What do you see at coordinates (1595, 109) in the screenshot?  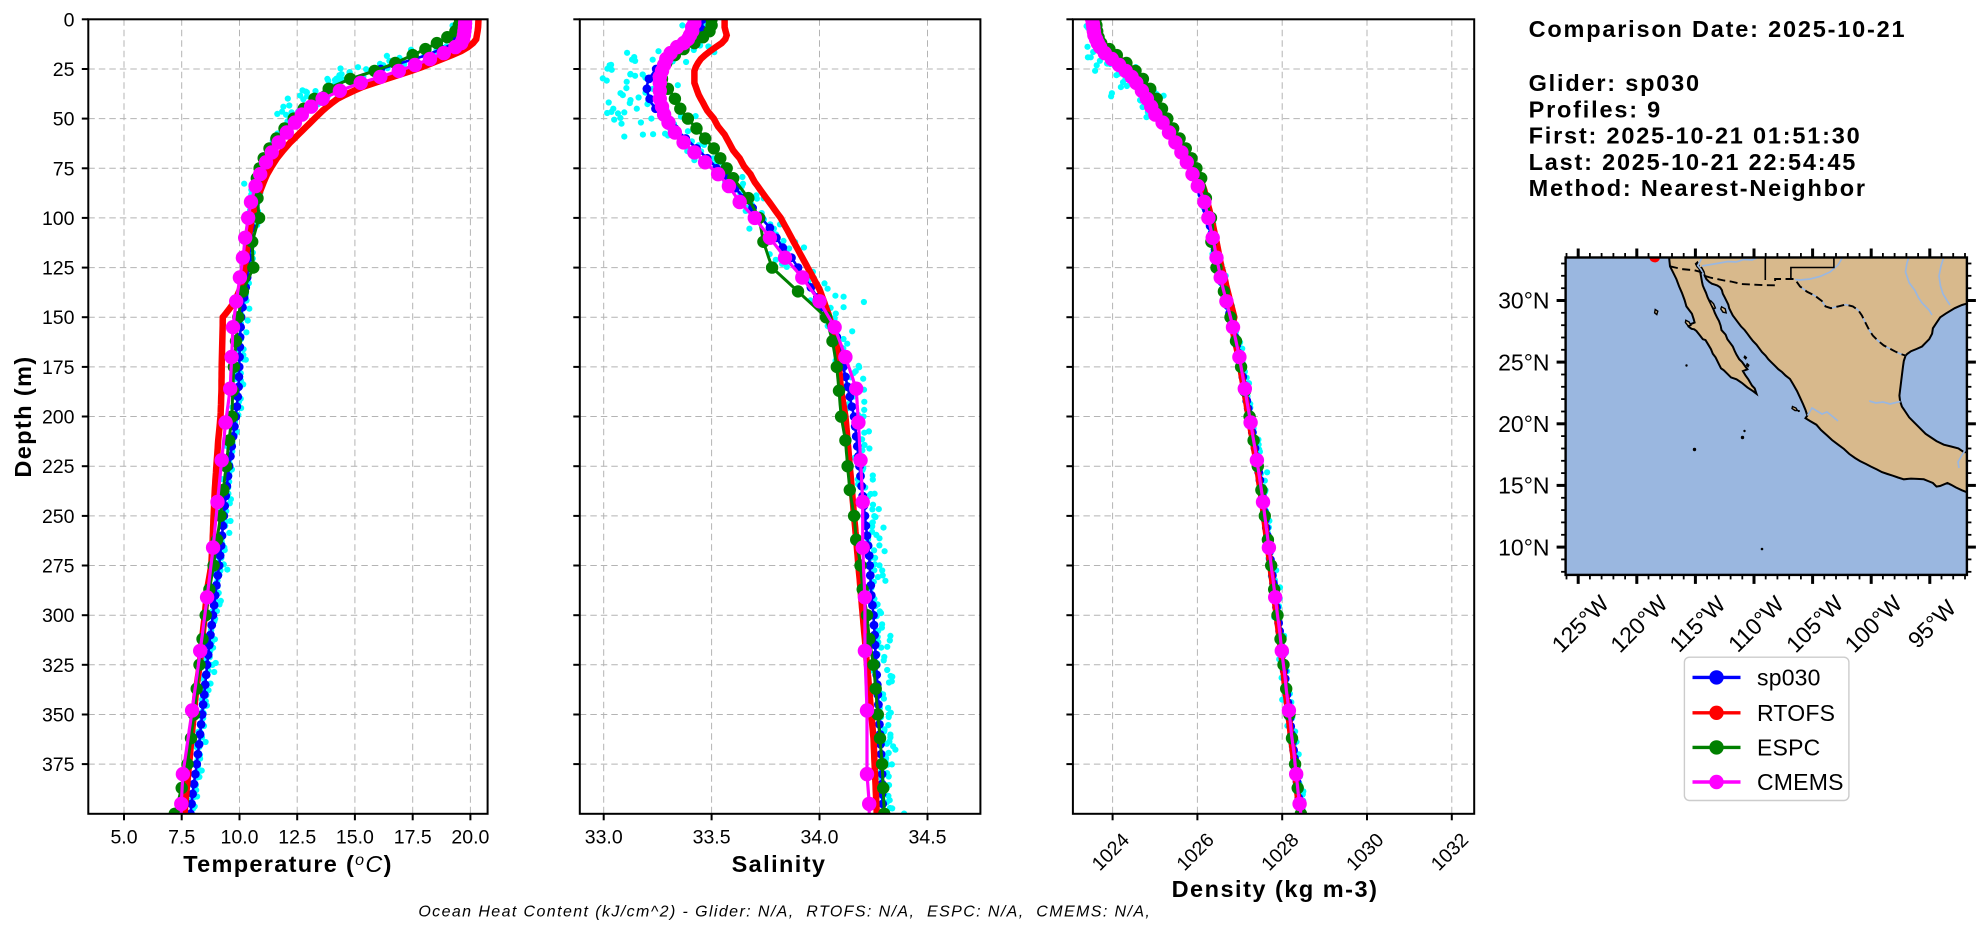 I see `svg-text: Profiles: 9` at bounding box center [1595, 109].